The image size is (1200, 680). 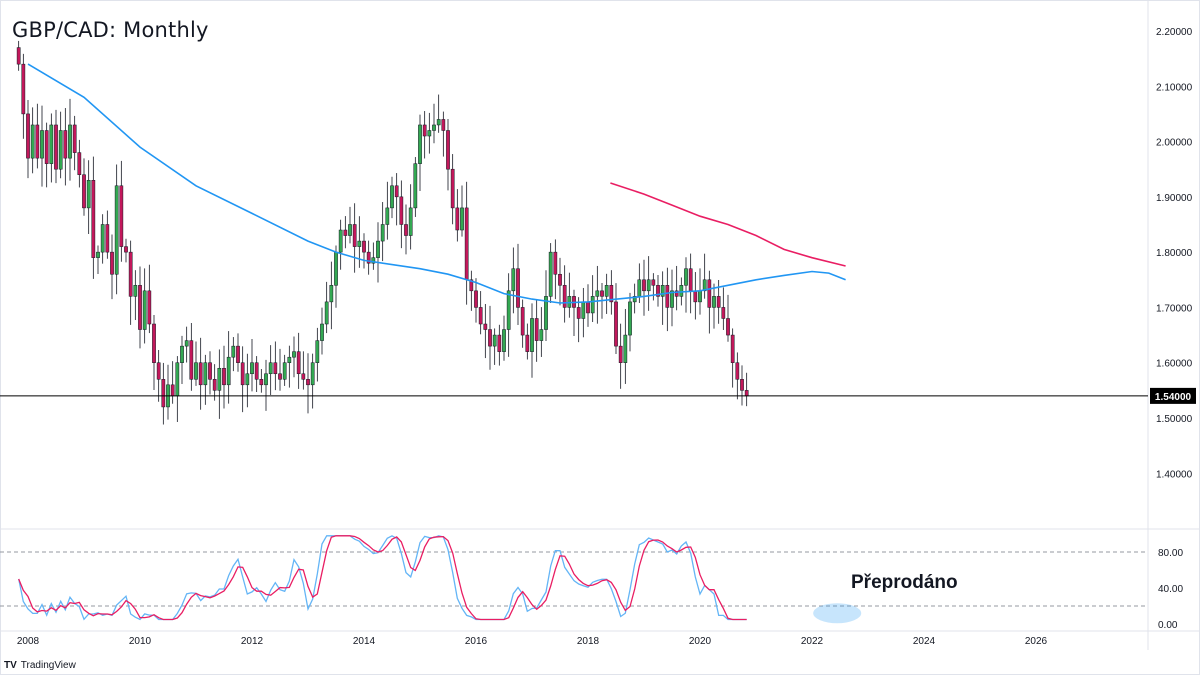 What do you see at coordinates (1174, 32) in the screenshot?
I see `price-tick-label: 2.20000` at bounding box center [1174, 32].